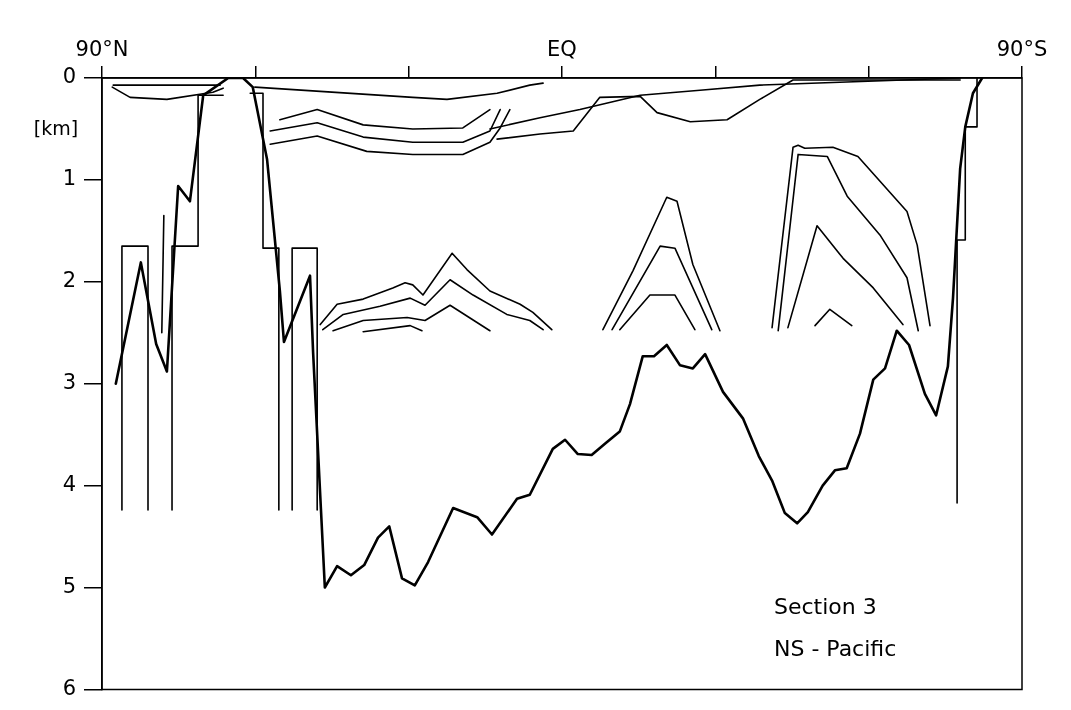  Describe the element at coordinates (102, 48) in the screenshot. I see `x-tick-label: 90°N` at that location.